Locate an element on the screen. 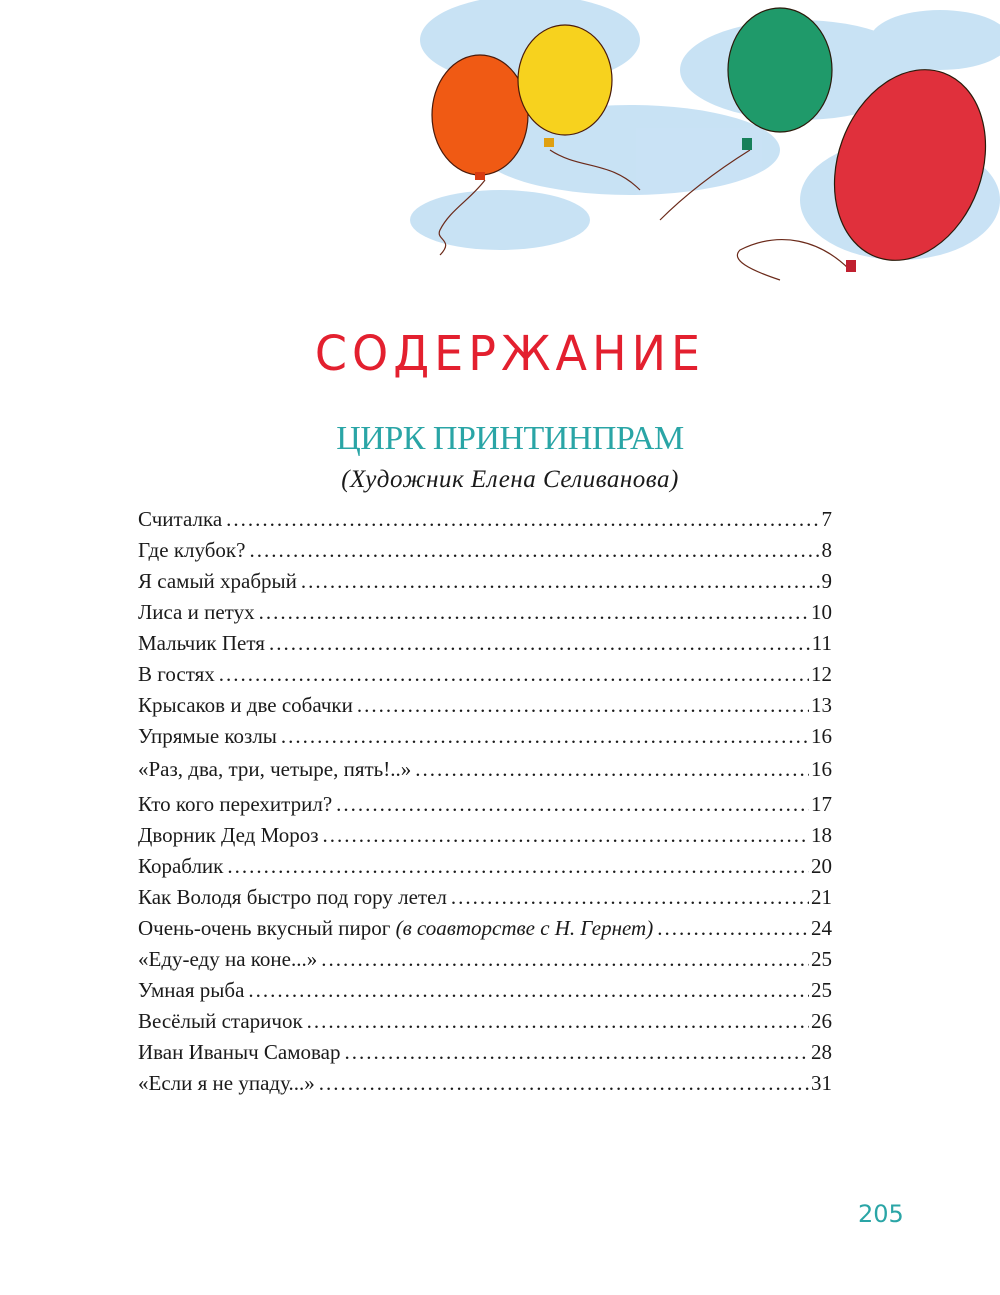  toc-entry-title: Кто кого перехитрил? is located at coordinates (235, 804).